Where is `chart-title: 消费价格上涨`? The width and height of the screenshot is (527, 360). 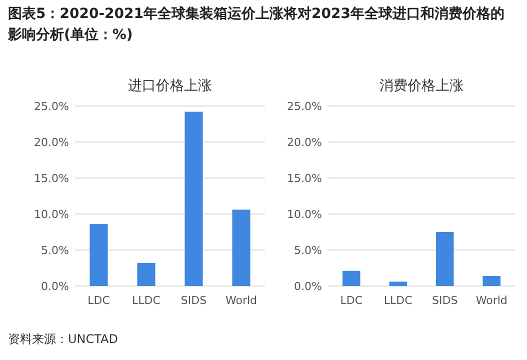
chart-title: 消费价格上涨 is located at coordinates (422, 86).